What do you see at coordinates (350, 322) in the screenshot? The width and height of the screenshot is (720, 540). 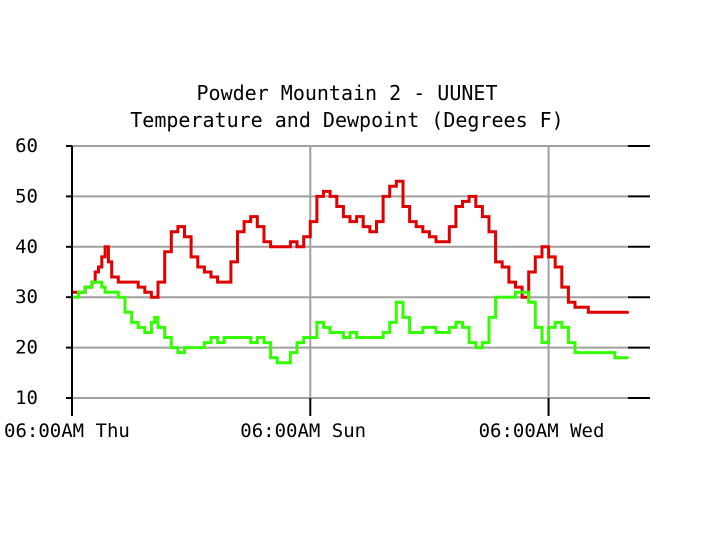 I see `dewpoint-series-line` at bounding box center [350, 322].